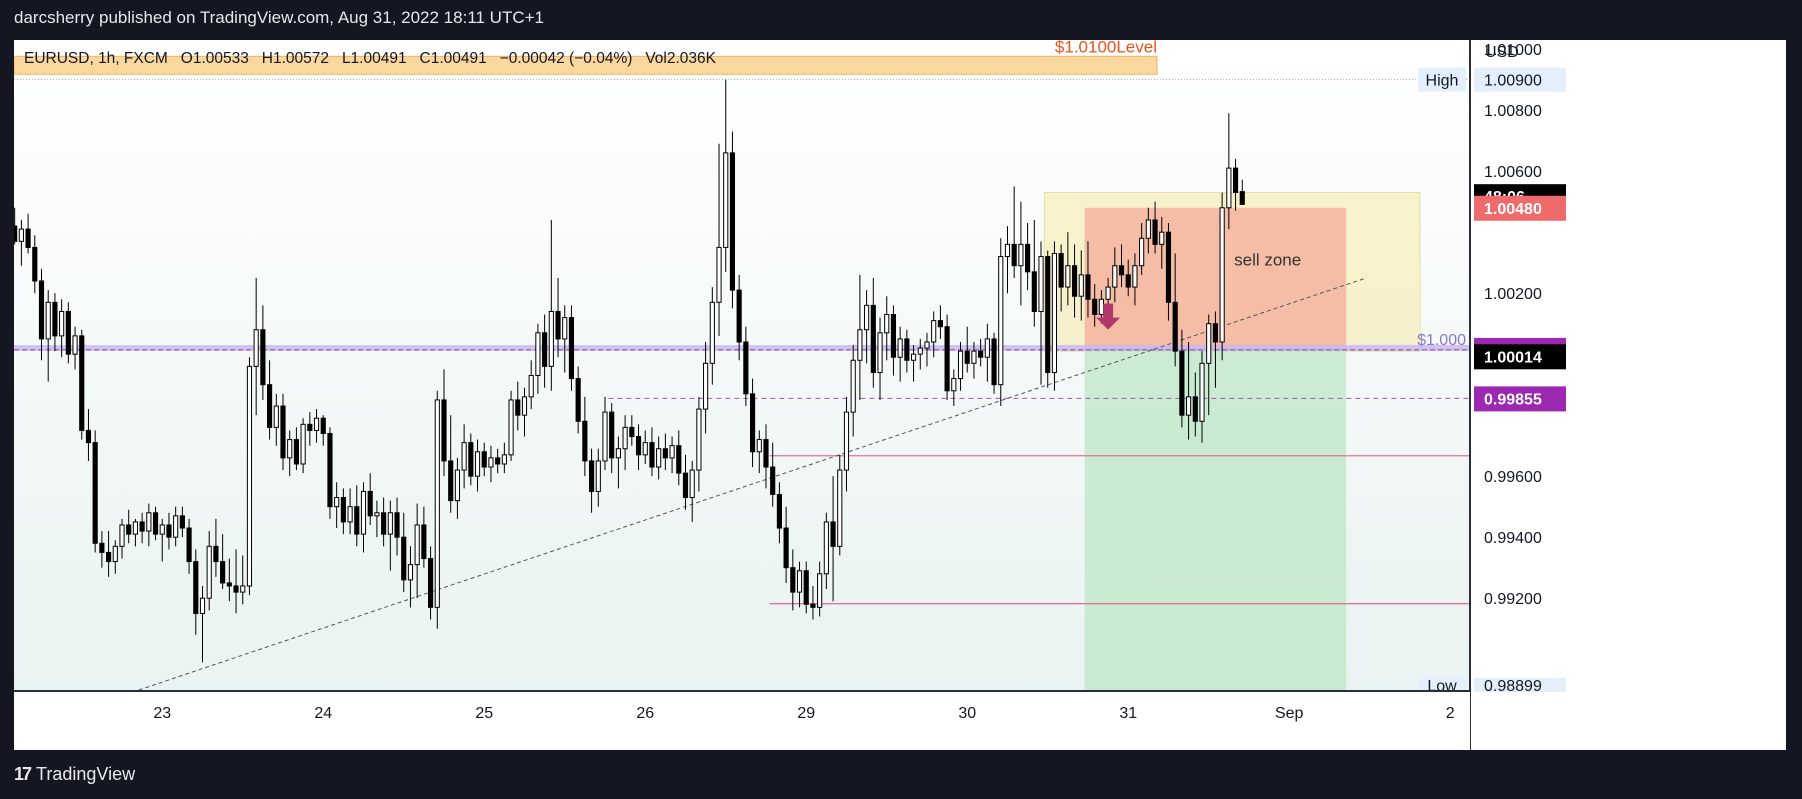 The height and width of the screenshot is (799, 1802). What do you see at coordinates (1513, 399) in the screenshot?
I see `purple-price-tag: 0.99855` at bounding box center [1513, 399].